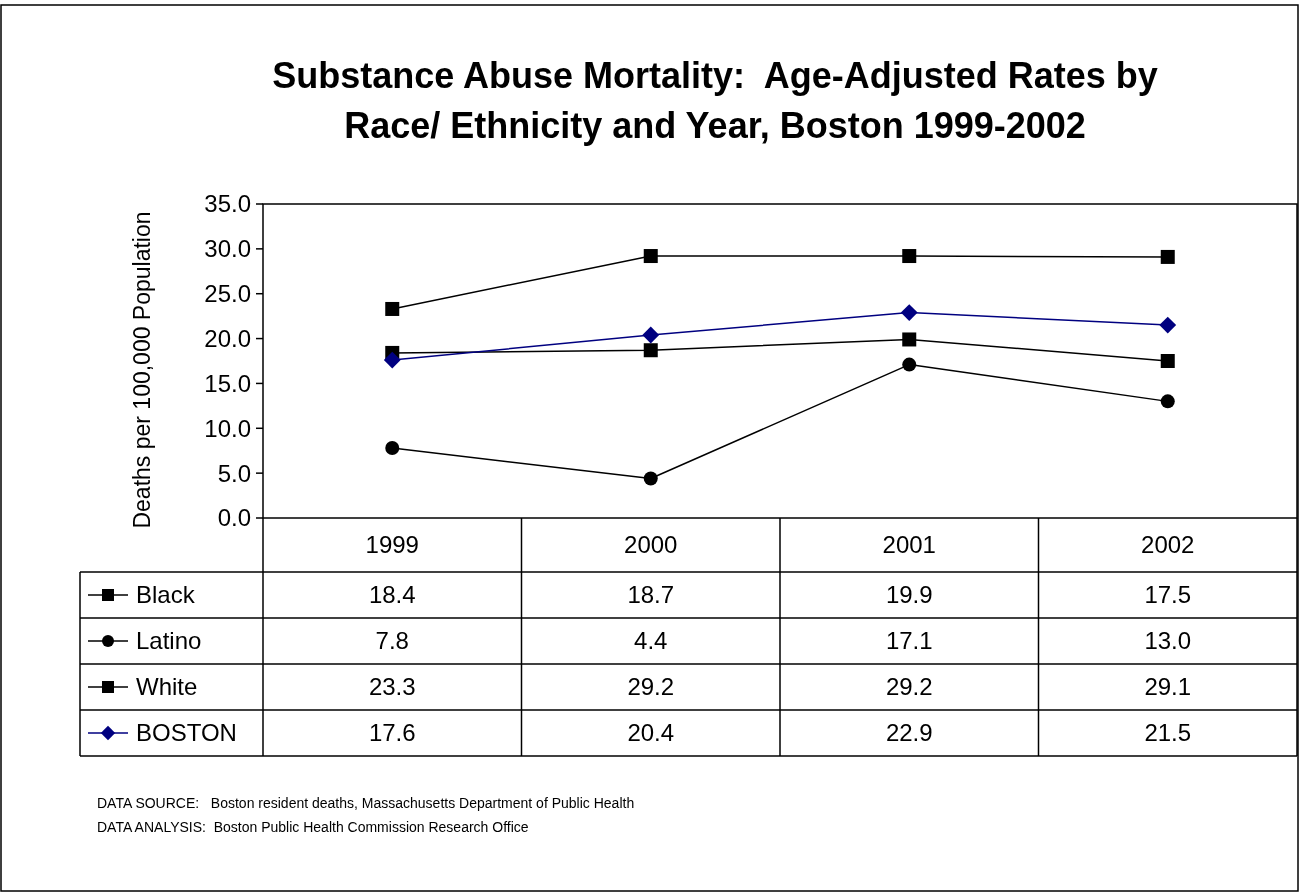 Image resolution: width=1300 pixels, height=892 pixels. What do you see at coordinates (1168, 595) in the screenshot?
I see `data-label: 17.5` at bounding box center [1168, 595].